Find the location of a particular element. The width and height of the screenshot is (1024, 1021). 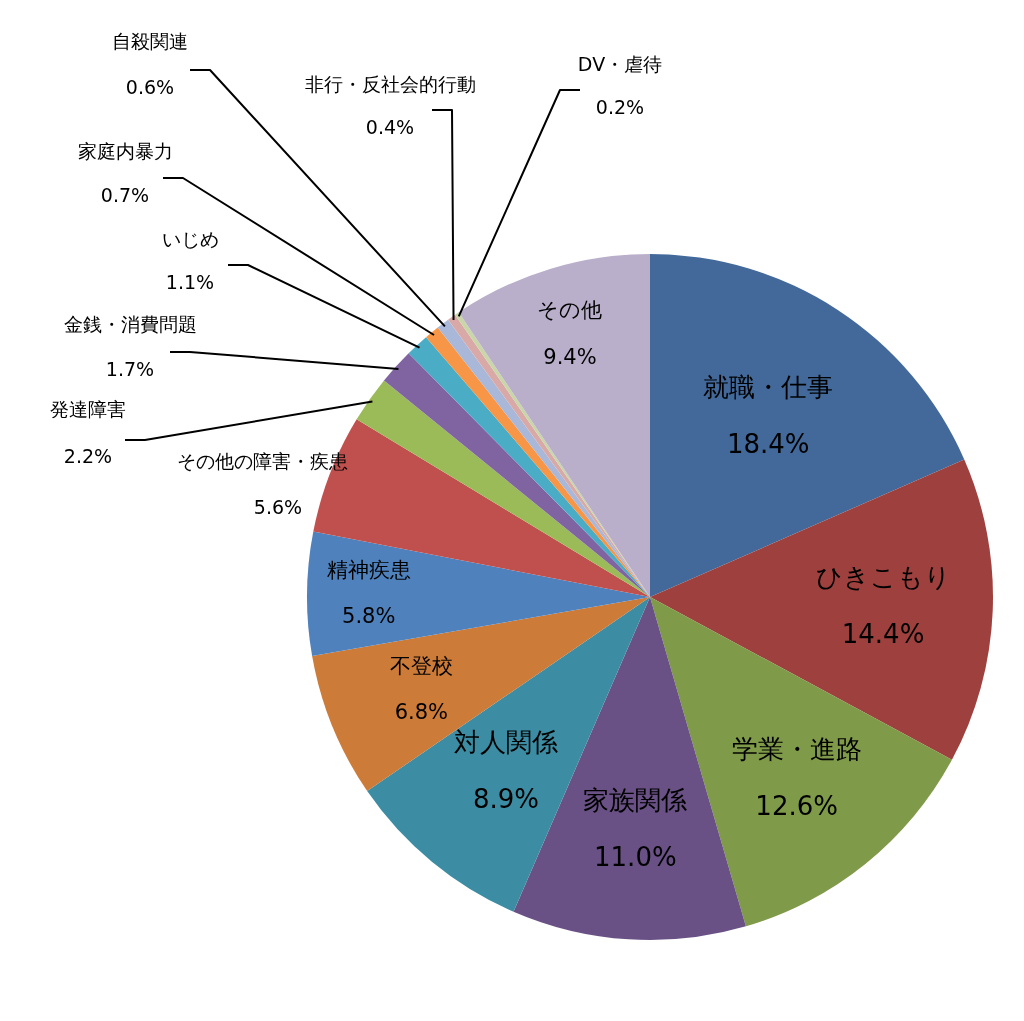

data-label: 18.4% is located at coordinates (768, 443).